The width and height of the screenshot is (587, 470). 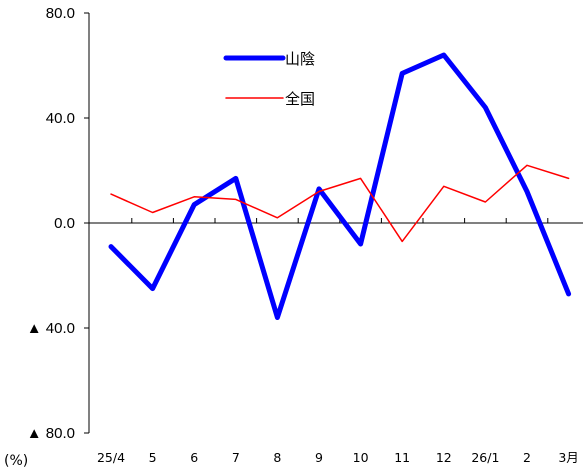 I want to click on y-axis: 80.0 40.0 0.0 ▲ 40.0 ▲ 80.0, so click(x=58, y=223).